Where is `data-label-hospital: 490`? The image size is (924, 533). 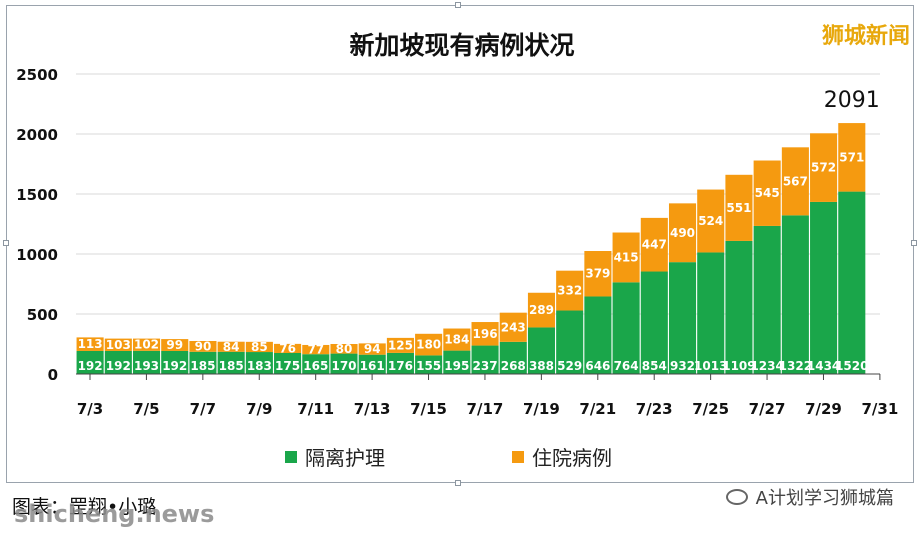 data-label-hospital: 490 is located at coordinates (682, 233).